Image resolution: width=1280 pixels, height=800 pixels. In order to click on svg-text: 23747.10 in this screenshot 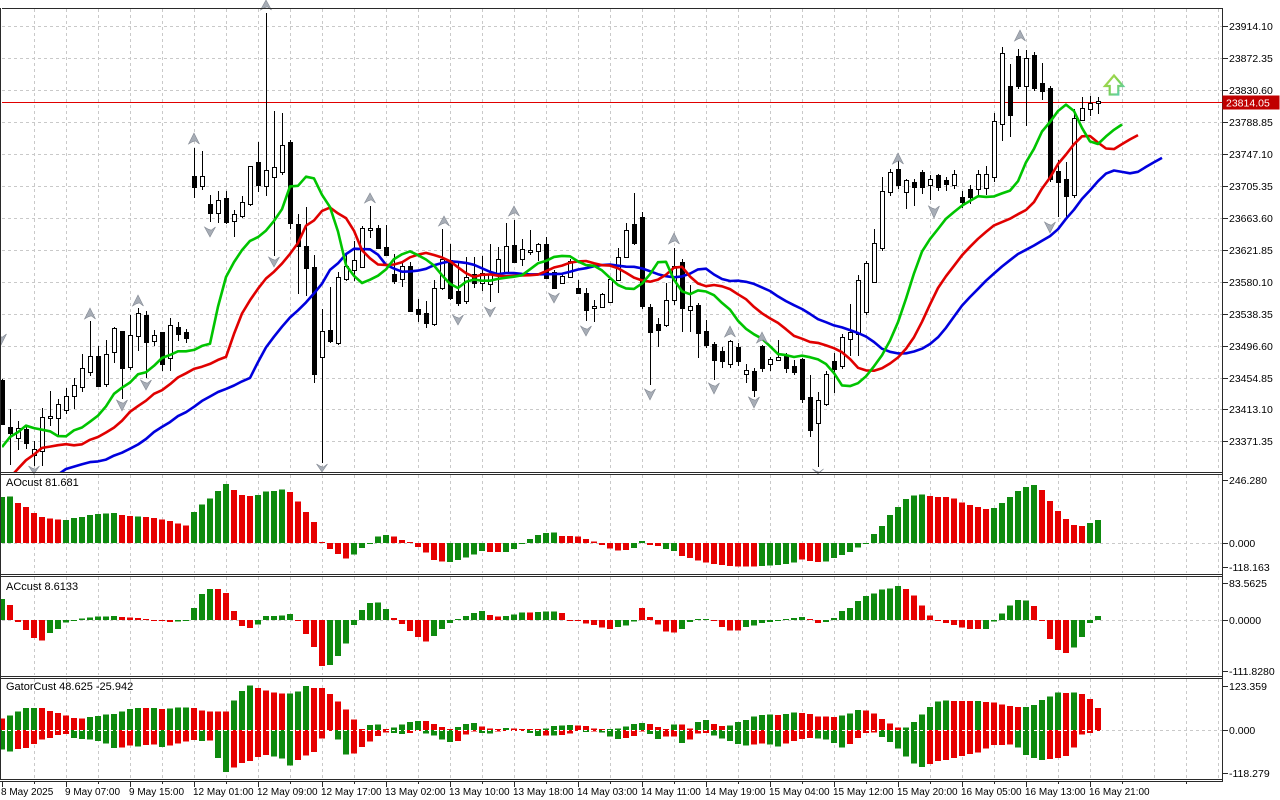, I will do `click(1251, 155)`.